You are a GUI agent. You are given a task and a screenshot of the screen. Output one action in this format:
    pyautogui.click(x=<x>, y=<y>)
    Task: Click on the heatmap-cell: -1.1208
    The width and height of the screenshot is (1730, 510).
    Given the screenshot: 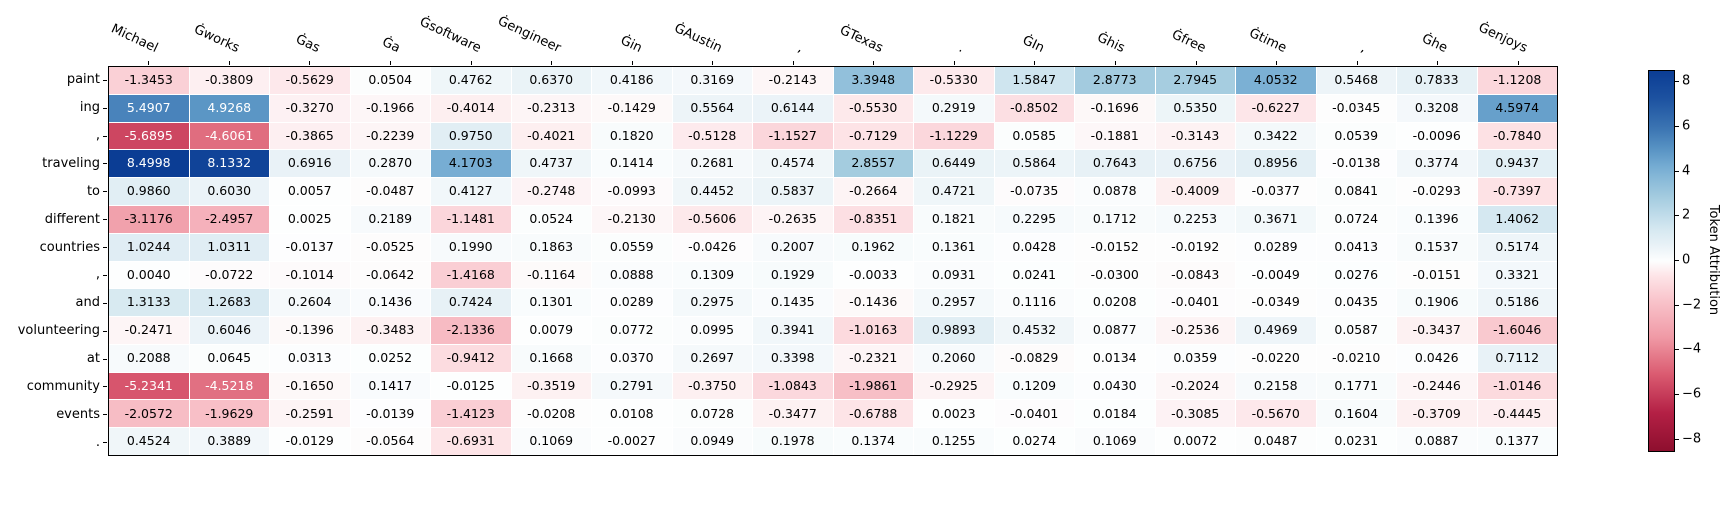 What is the action you would take?
    pyautogui.click(x=1517, y=80)
    